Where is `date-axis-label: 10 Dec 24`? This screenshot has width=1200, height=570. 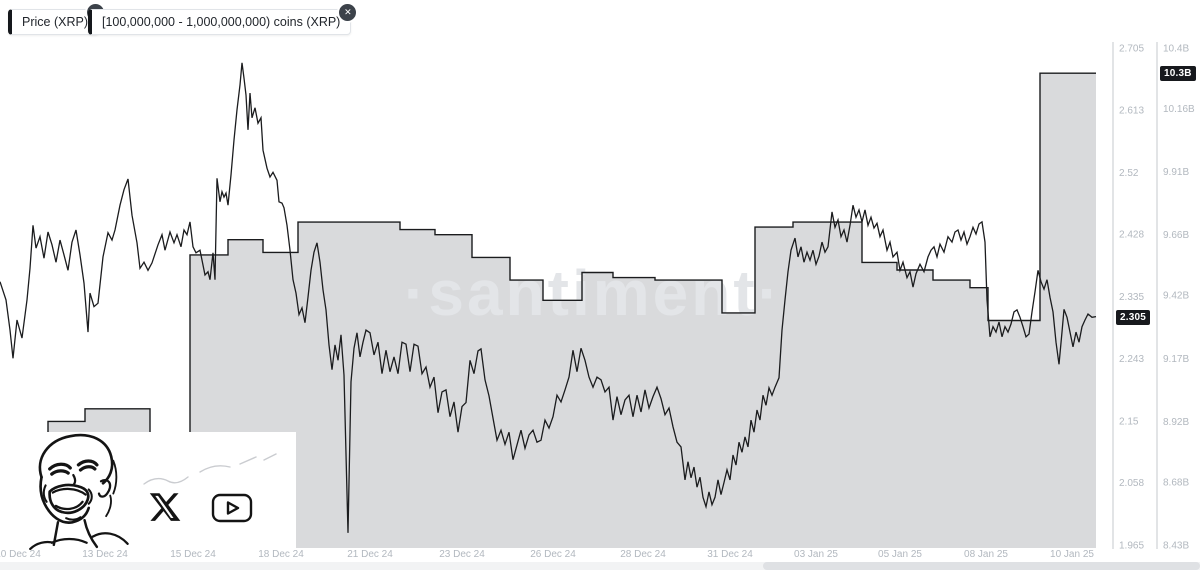 date-axis-label: 10 Dec 24 is located at coordinates (20, 554).